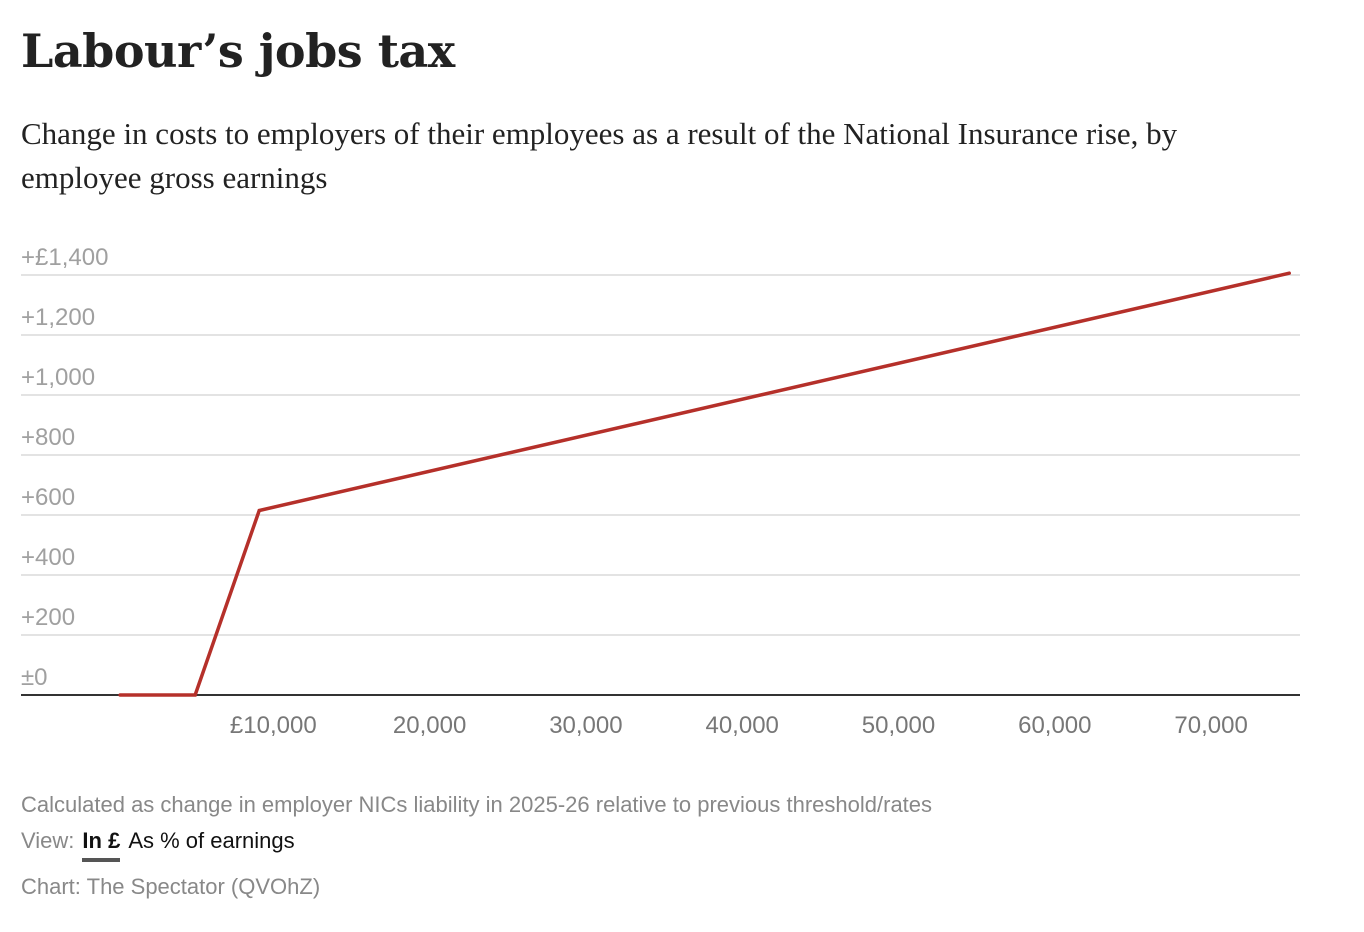 The image size is (1364, 932). What do you see at coordinates (58, 377) in the screenshot?
I see `y-tick-label: +1,000` at bounding box center [58, 377].